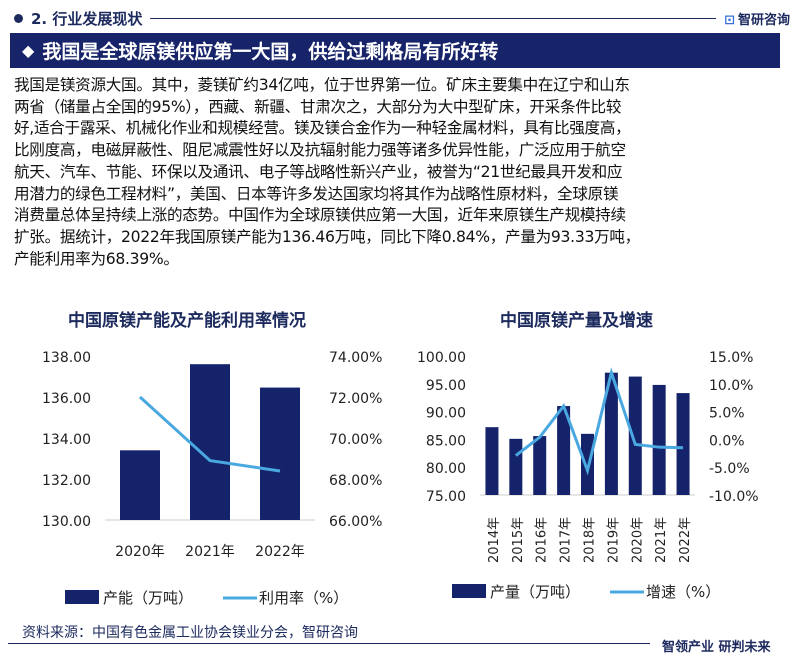  What do you see at coordinates (446, 469) in the screenshot?
I see `y-tick-label: 80.00` at bounding box center [446, 469].